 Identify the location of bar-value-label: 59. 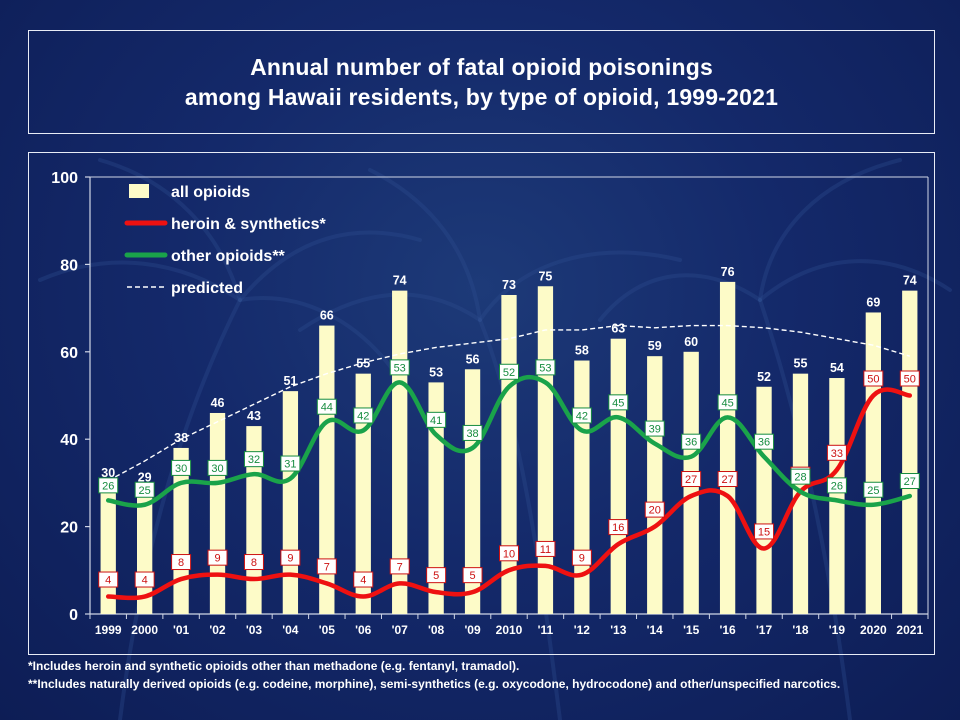
(655, 346).